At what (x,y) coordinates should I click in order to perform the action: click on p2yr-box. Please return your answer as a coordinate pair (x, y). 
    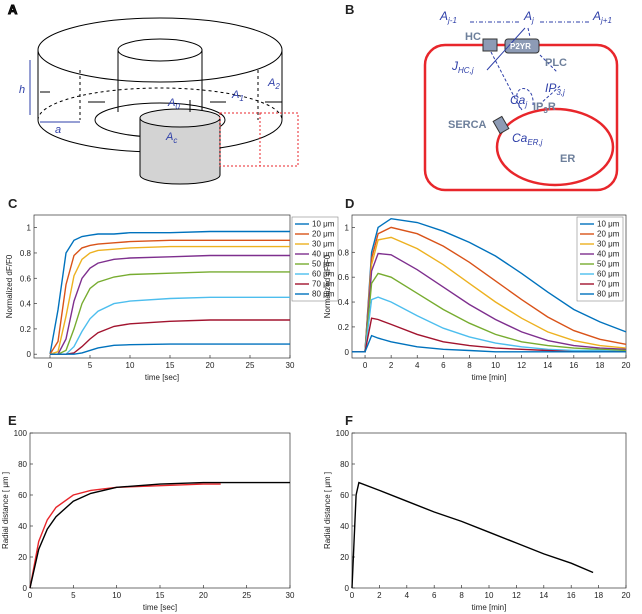
    Looking at the image, I should click on (522, 46).